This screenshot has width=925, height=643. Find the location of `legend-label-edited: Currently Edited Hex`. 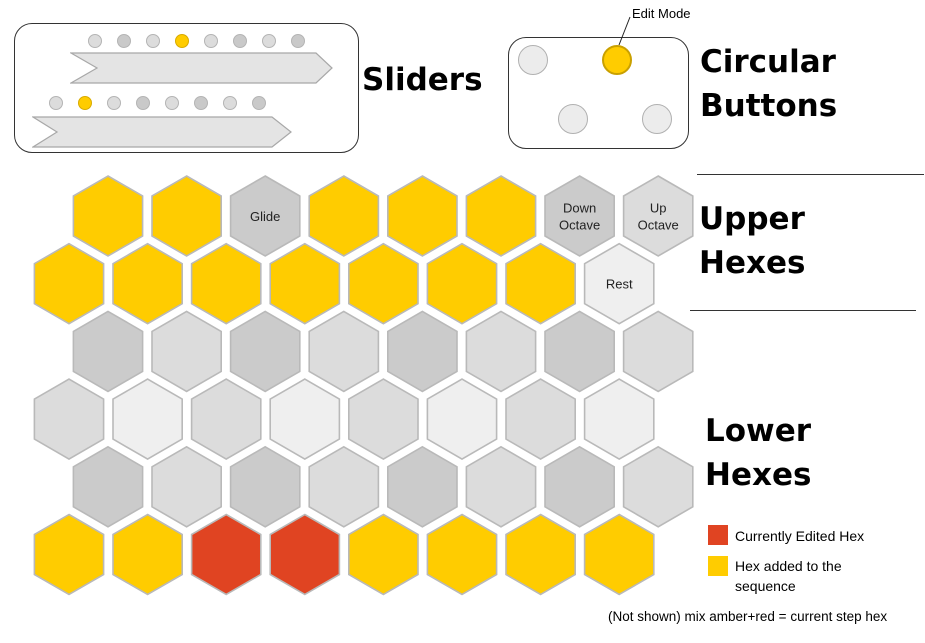

legend-label-edited: Currently Edited Hex is located at coordinates (800, 536).